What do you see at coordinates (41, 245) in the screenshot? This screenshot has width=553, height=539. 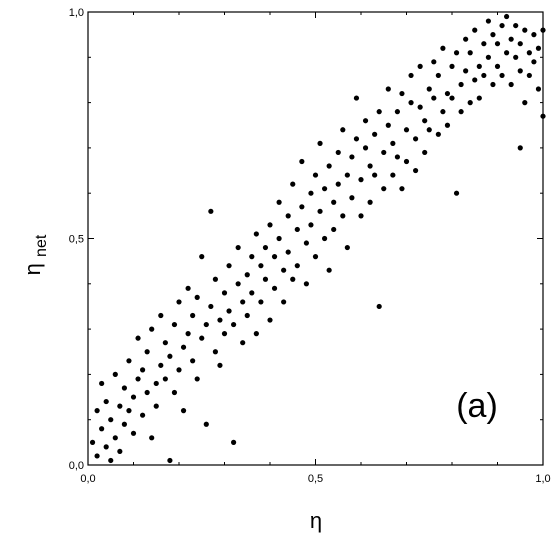 I see `y-axis-title-sub: net` at bounding box center [41, 245].